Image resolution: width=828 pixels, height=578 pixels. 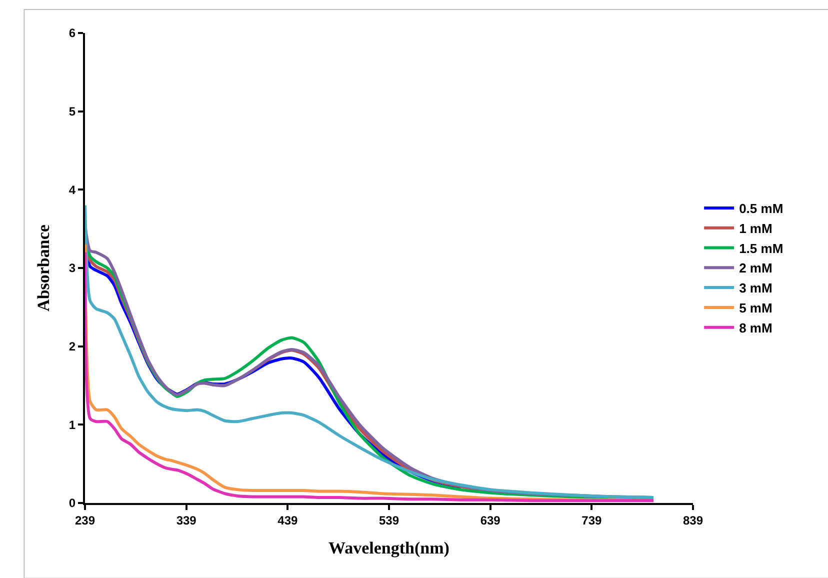 I want to click on x-tick-label: 439, so click(x=288, y=520).